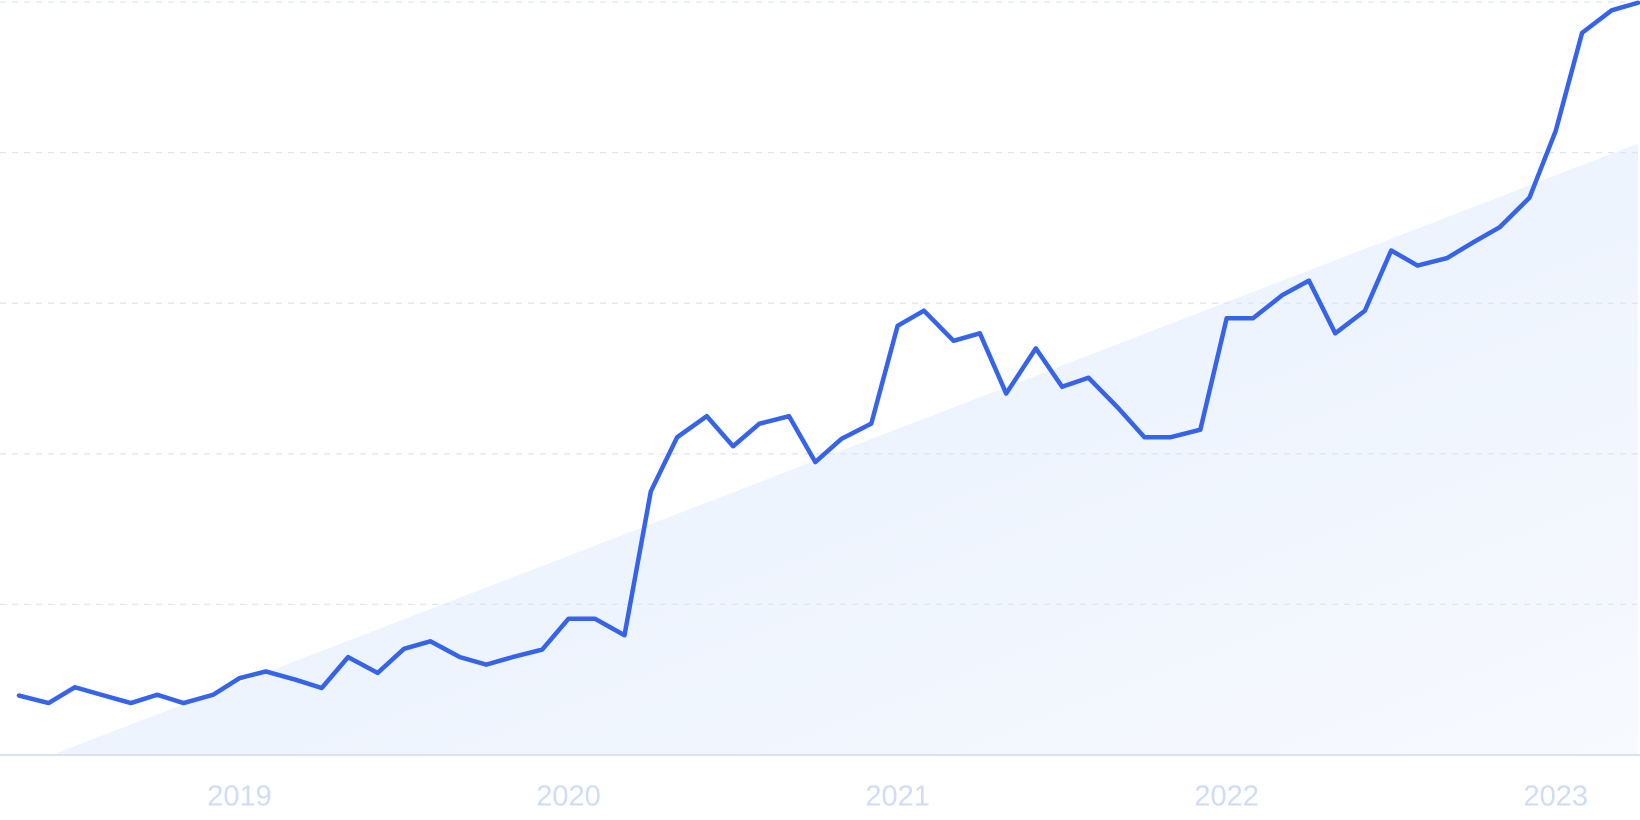 The width and height of the screenshot is (1640, 820). Describe the element at coordinates (568, 797) in the screenshot. I see `x-tick-label: 2020` at that location.